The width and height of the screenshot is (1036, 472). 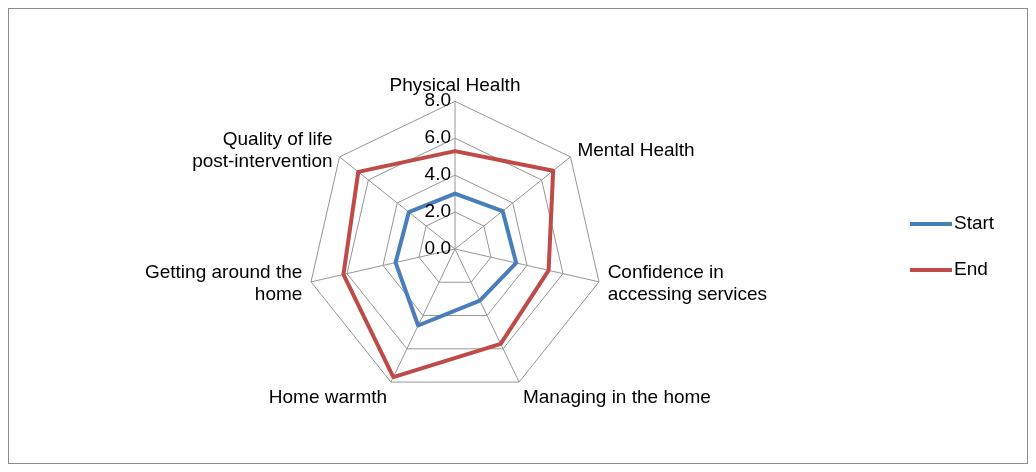 What do you see at coordinates (262, 150) in the screenshot?
I see `spoke-label: Quality of life post-intervention` at bounding box center [262, 150].